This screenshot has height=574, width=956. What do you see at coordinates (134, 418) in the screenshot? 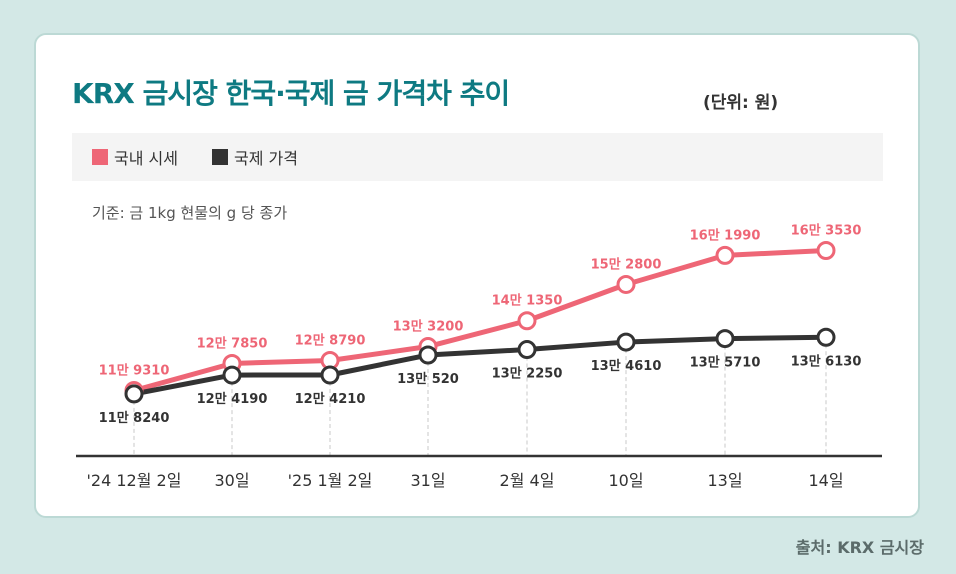
I see `data-label-international: 11만 8240` at bounding box center [134, 418].